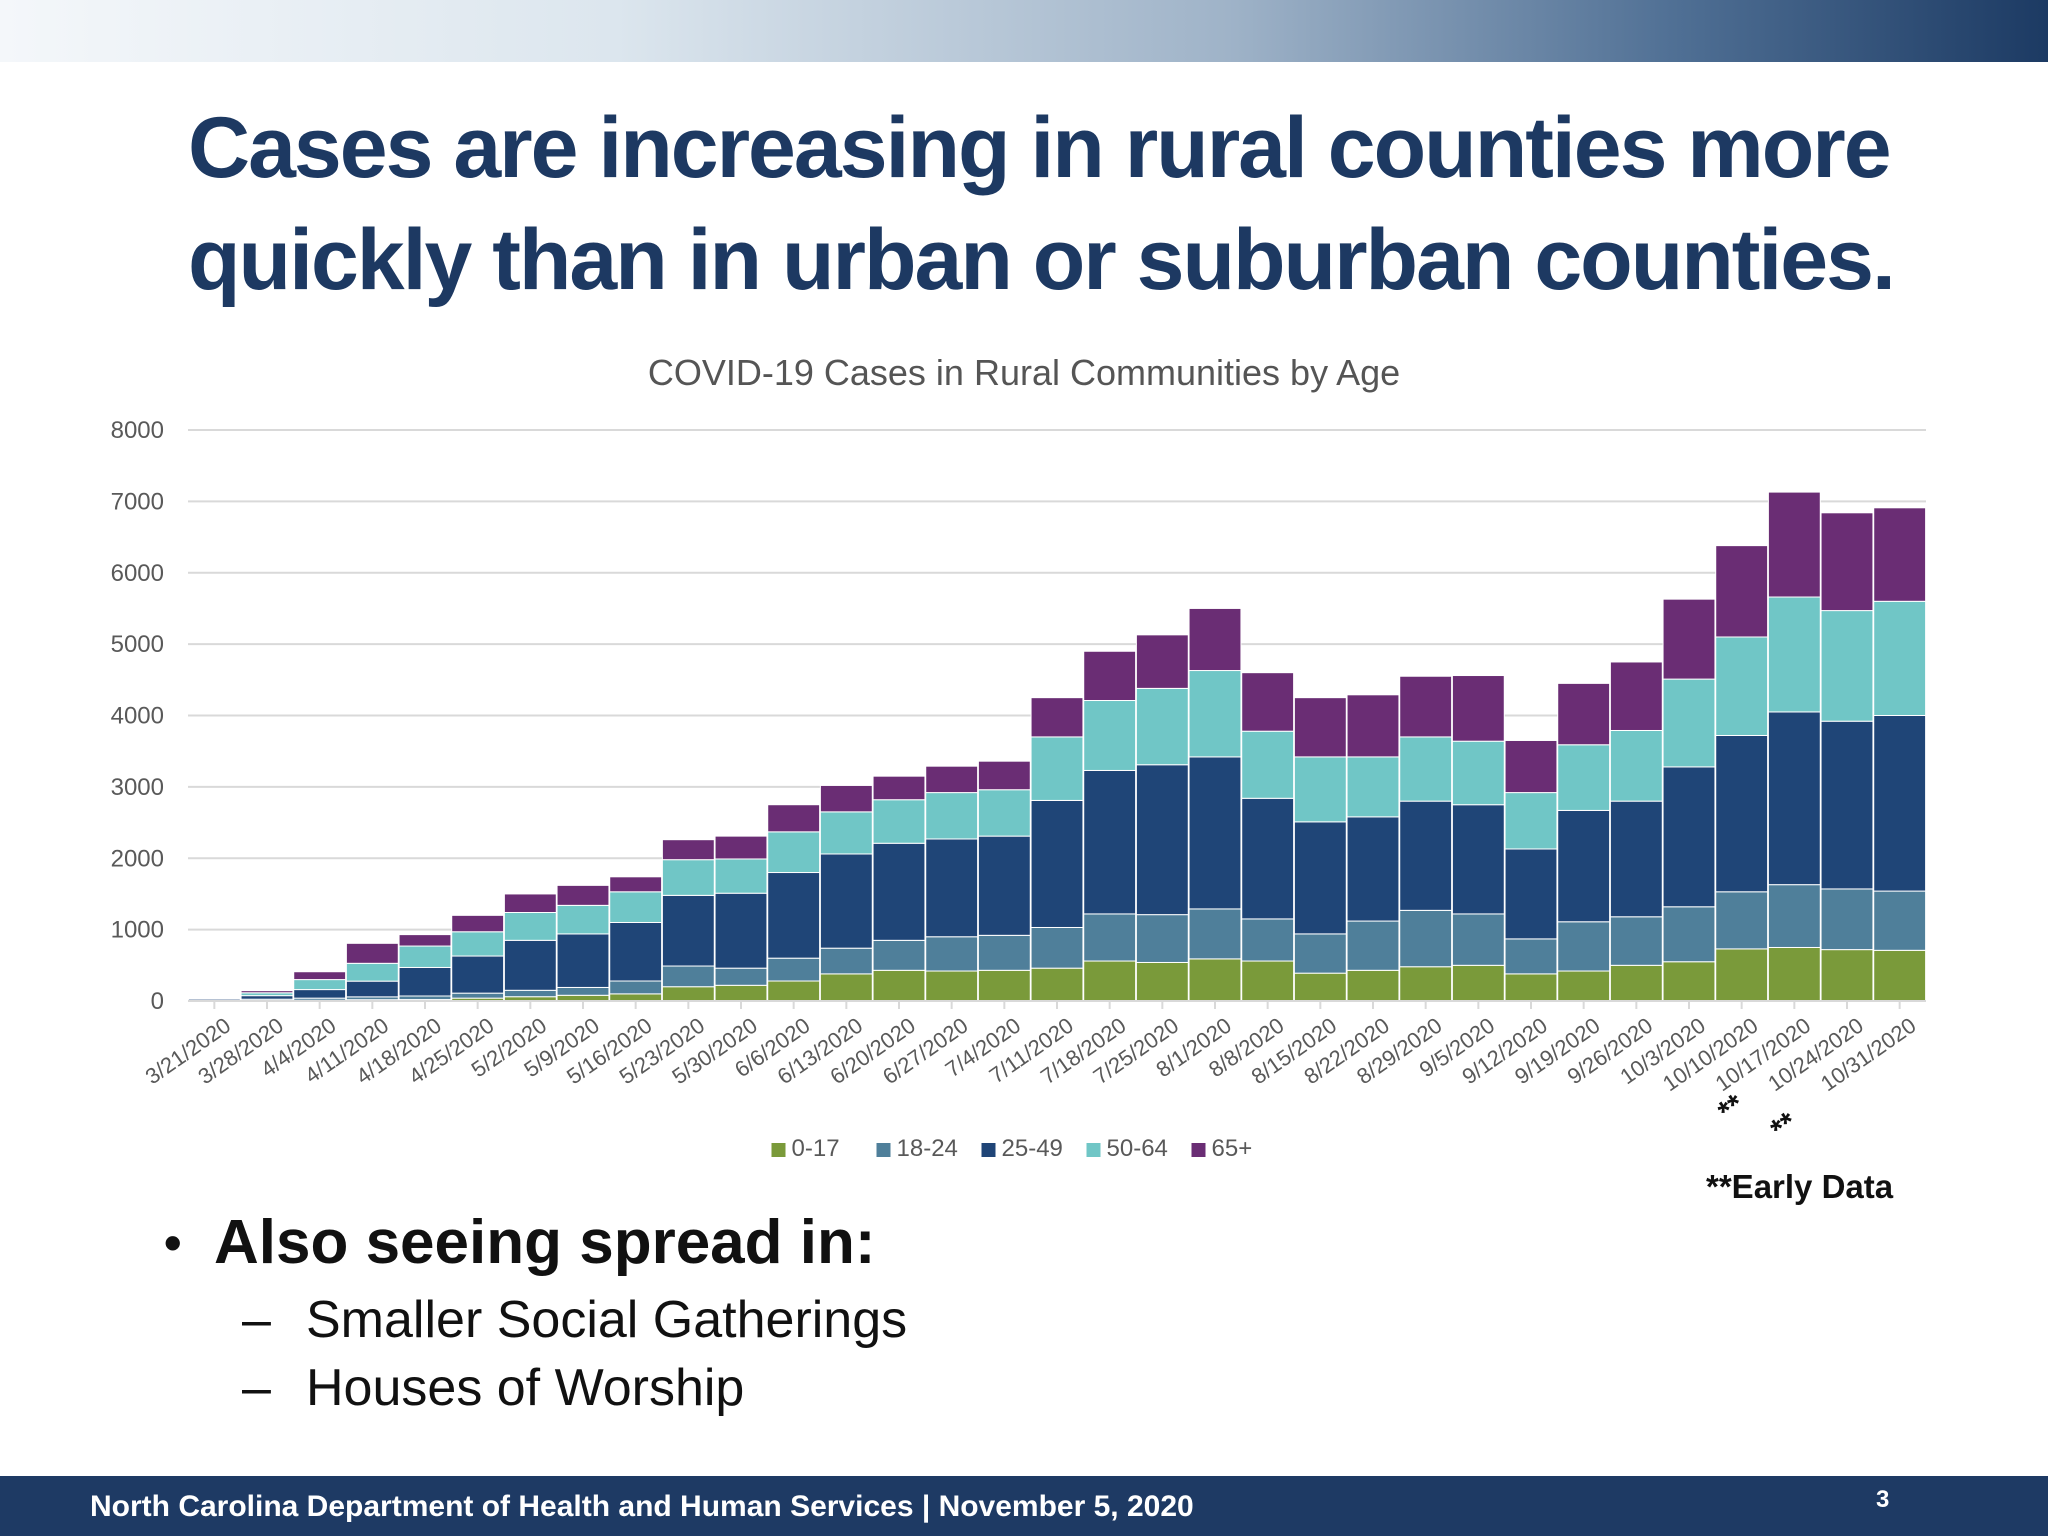 Image resolution: width=2048 pixels, height=1536 pixels. Describe the element at coordinates (137, 787) in the screenshot. I see `y-tick-label: 3000` at that location.